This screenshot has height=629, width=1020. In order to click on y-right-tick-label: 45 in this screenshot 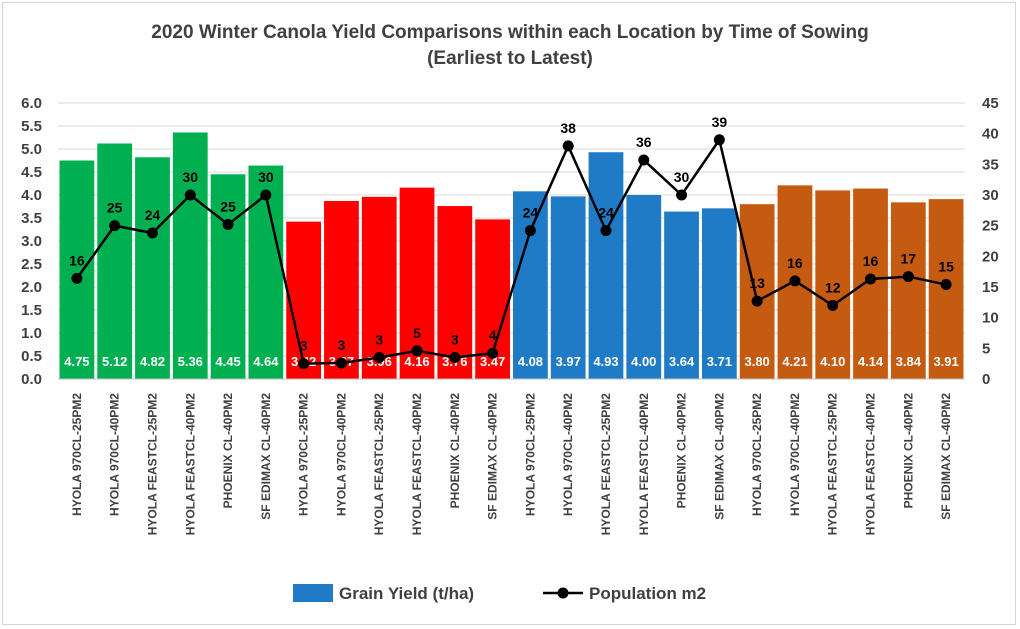, I will do `click(990, 103)`.